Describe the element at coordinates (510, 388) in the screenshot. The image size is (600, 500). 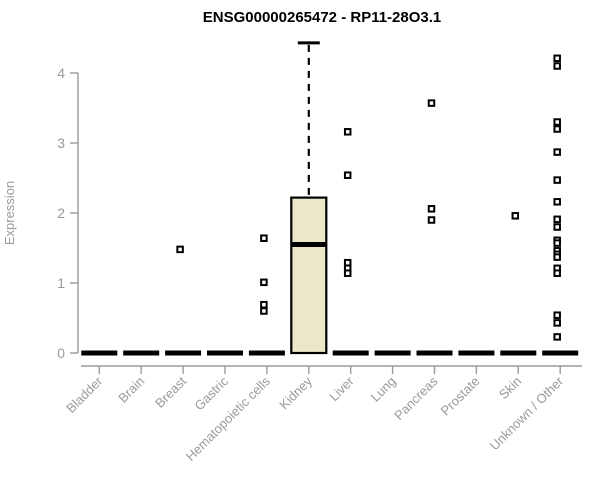
I see `x-tick-label-skin: Skin` at that location.